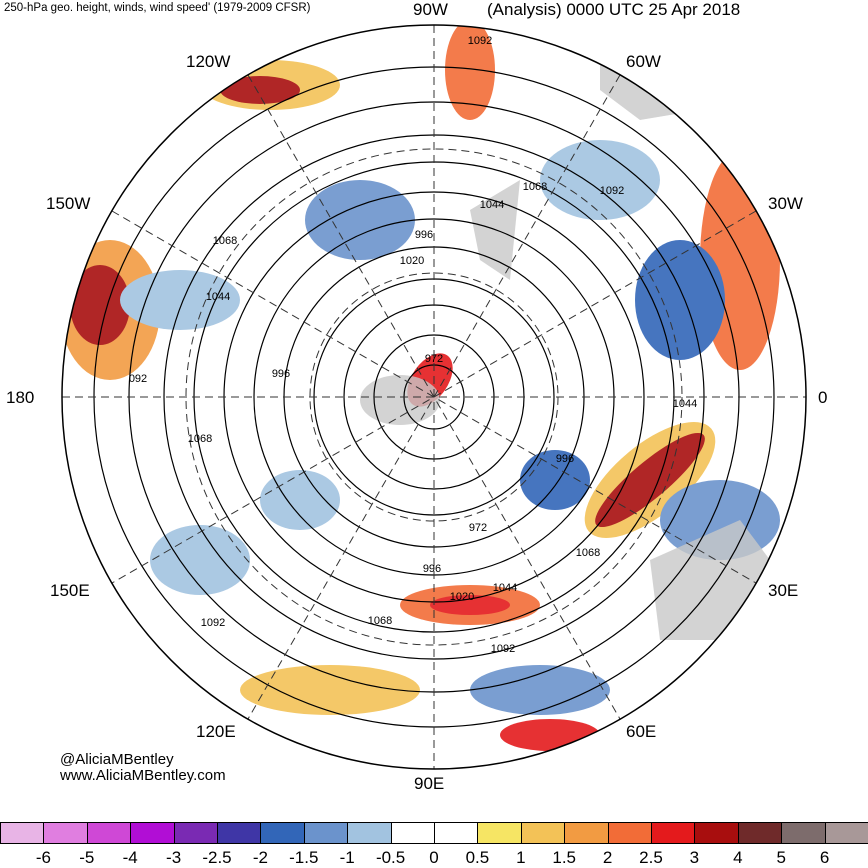  What do you see at coordinates (347, 857) in the screenshot?
I see `colorbar-tick-label: -1` at bounding box center [347, 857].